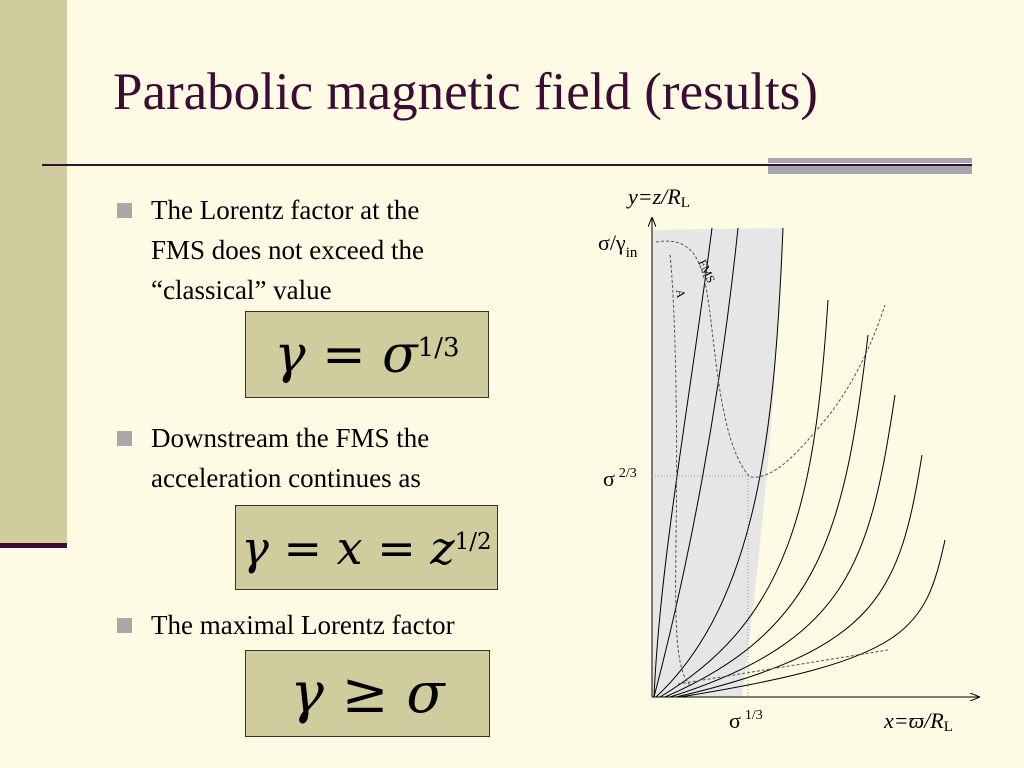  Describe the element at coordinates (658, 197) in the screenshot. I see `y-axis-label: y=z/RL` at that location.